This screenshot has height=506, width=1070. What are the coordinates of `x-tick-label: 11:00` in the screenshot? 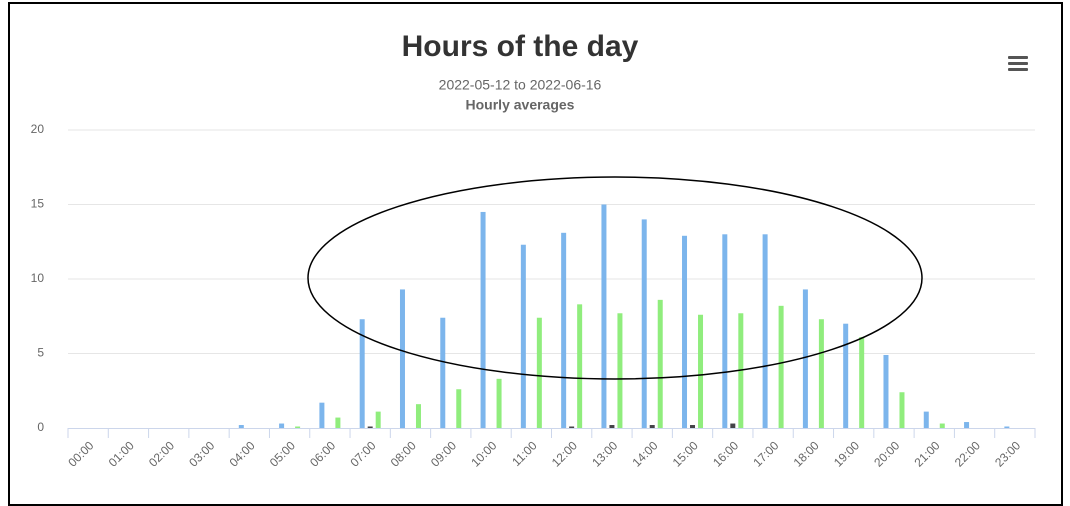 It's located at (524, 453).